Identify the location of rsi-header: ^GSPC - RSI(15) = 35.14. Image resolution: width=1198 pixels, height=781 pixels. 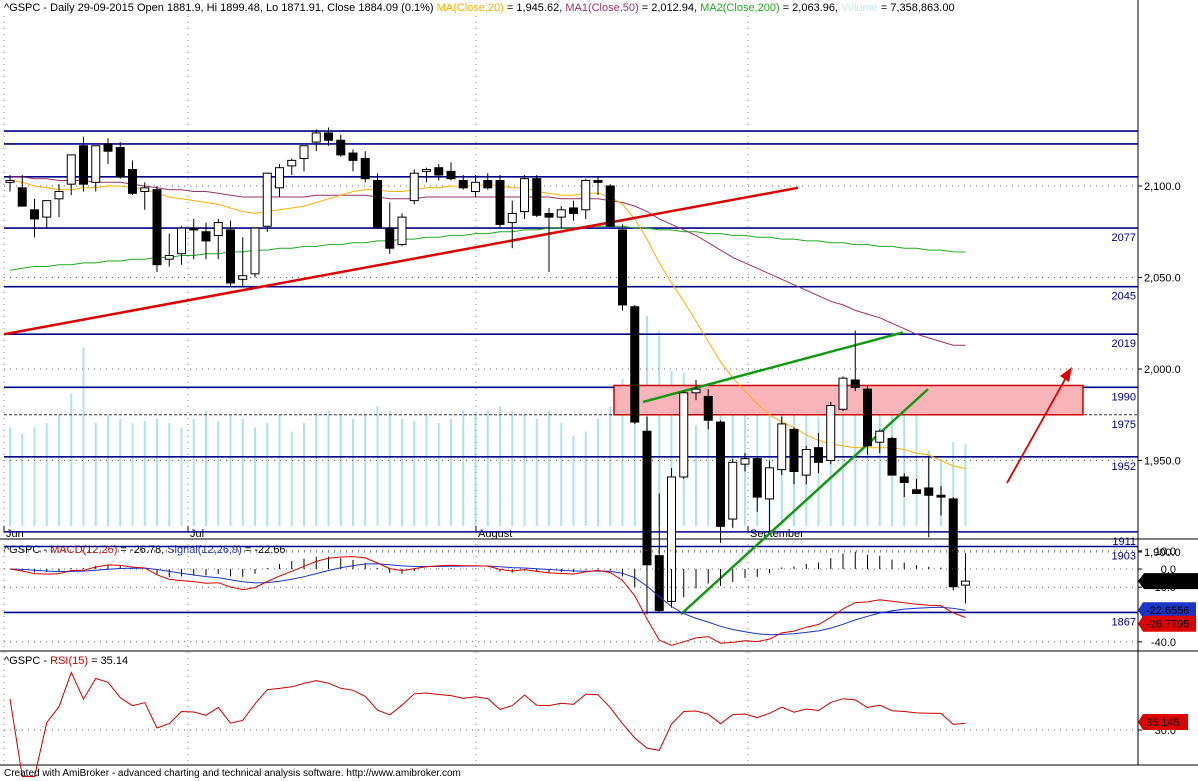
(66, 661).